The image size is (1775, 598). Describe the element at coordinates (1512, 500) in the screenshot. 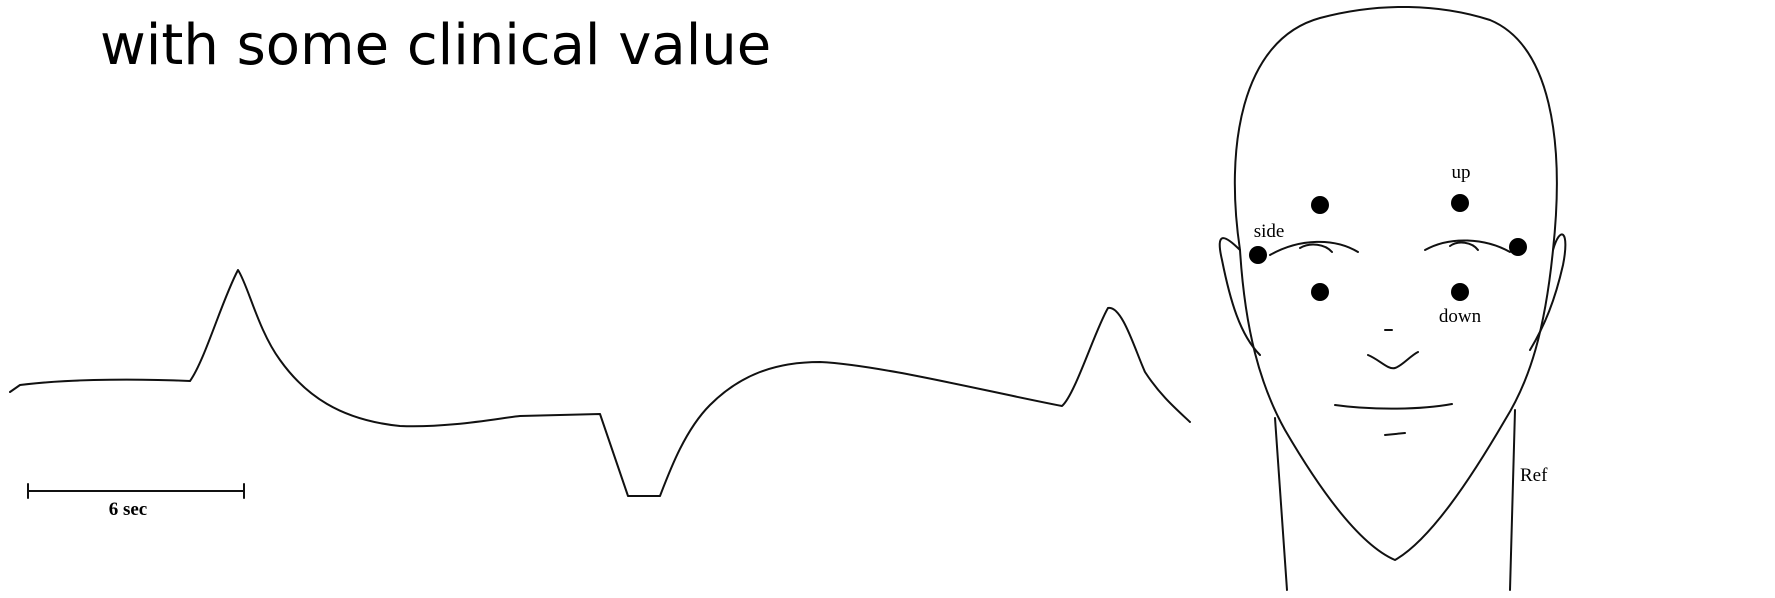

I see `neck-right` at that location.